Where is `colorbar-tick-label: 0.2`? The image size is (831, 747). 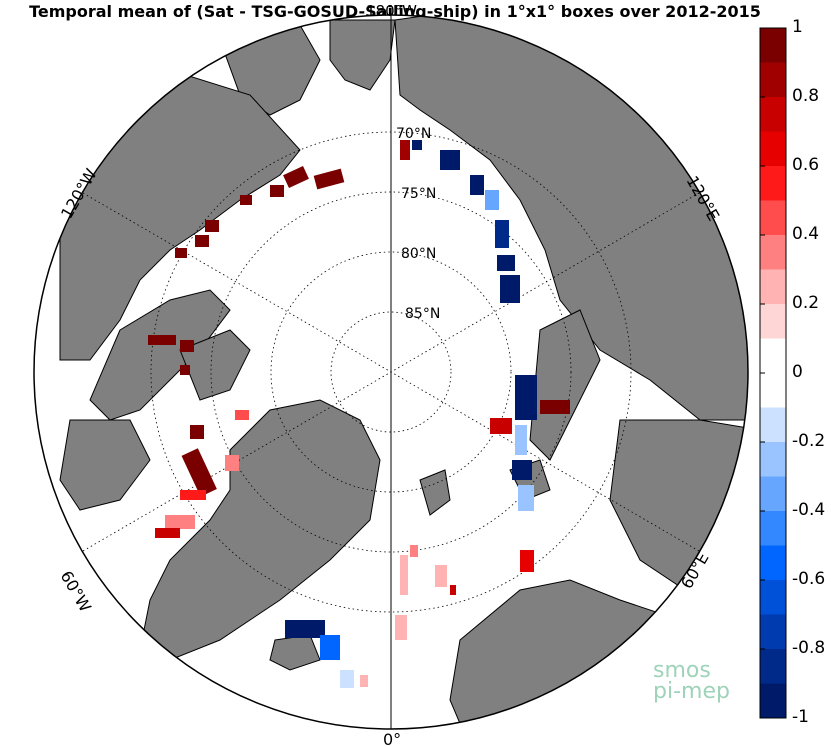
colorbar-tick-label: 0.2 is located at coordinates (806, 303).